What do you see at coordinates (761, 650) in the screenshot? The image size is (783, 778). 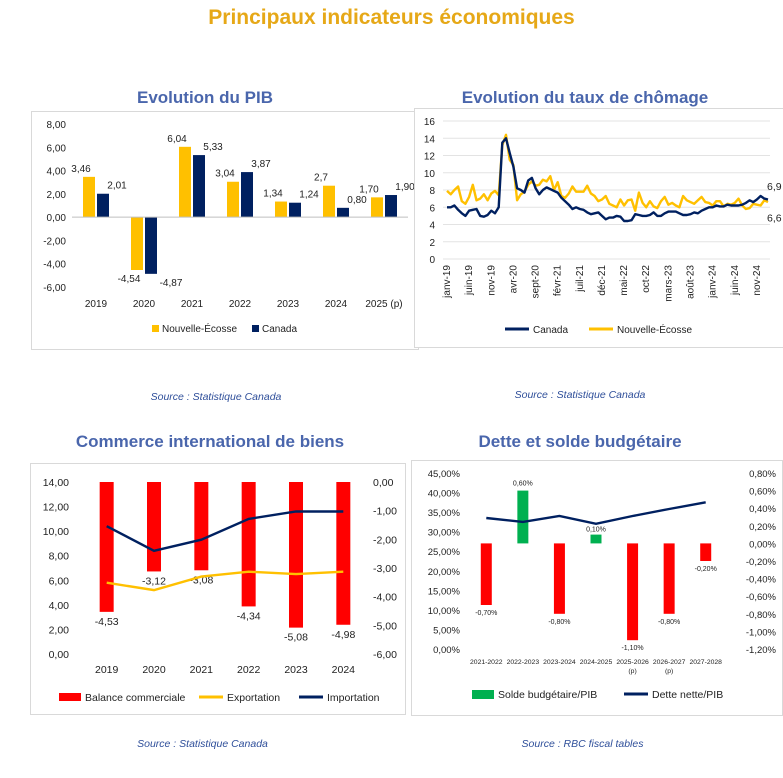 I see `y-right-tick-label: -1,20%` at bounding box center [761, 650].